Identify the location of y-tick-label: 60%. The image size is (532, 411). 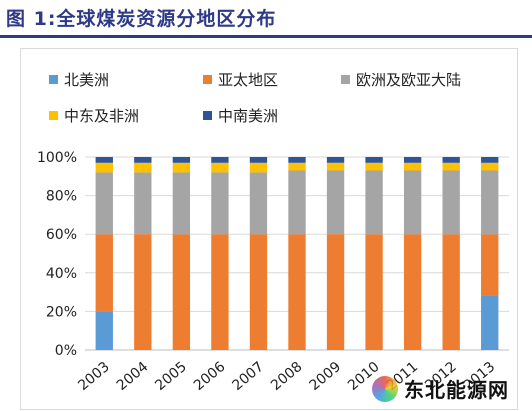
(61, 235).